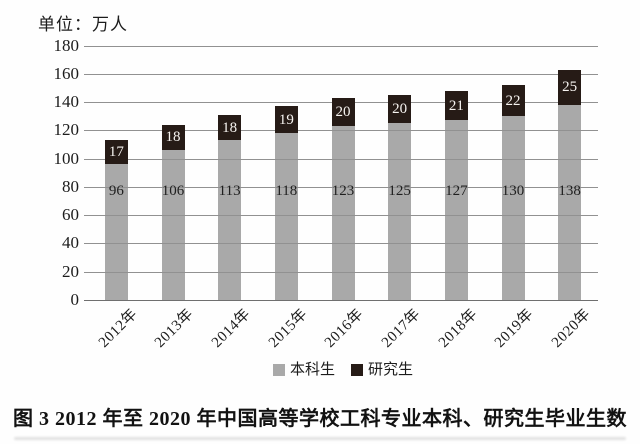 The image size is (640, 444). Describe the element at coordinates (118, 328) in the screenshot. I see `x-axis-tick-label: 2012年` at that location.